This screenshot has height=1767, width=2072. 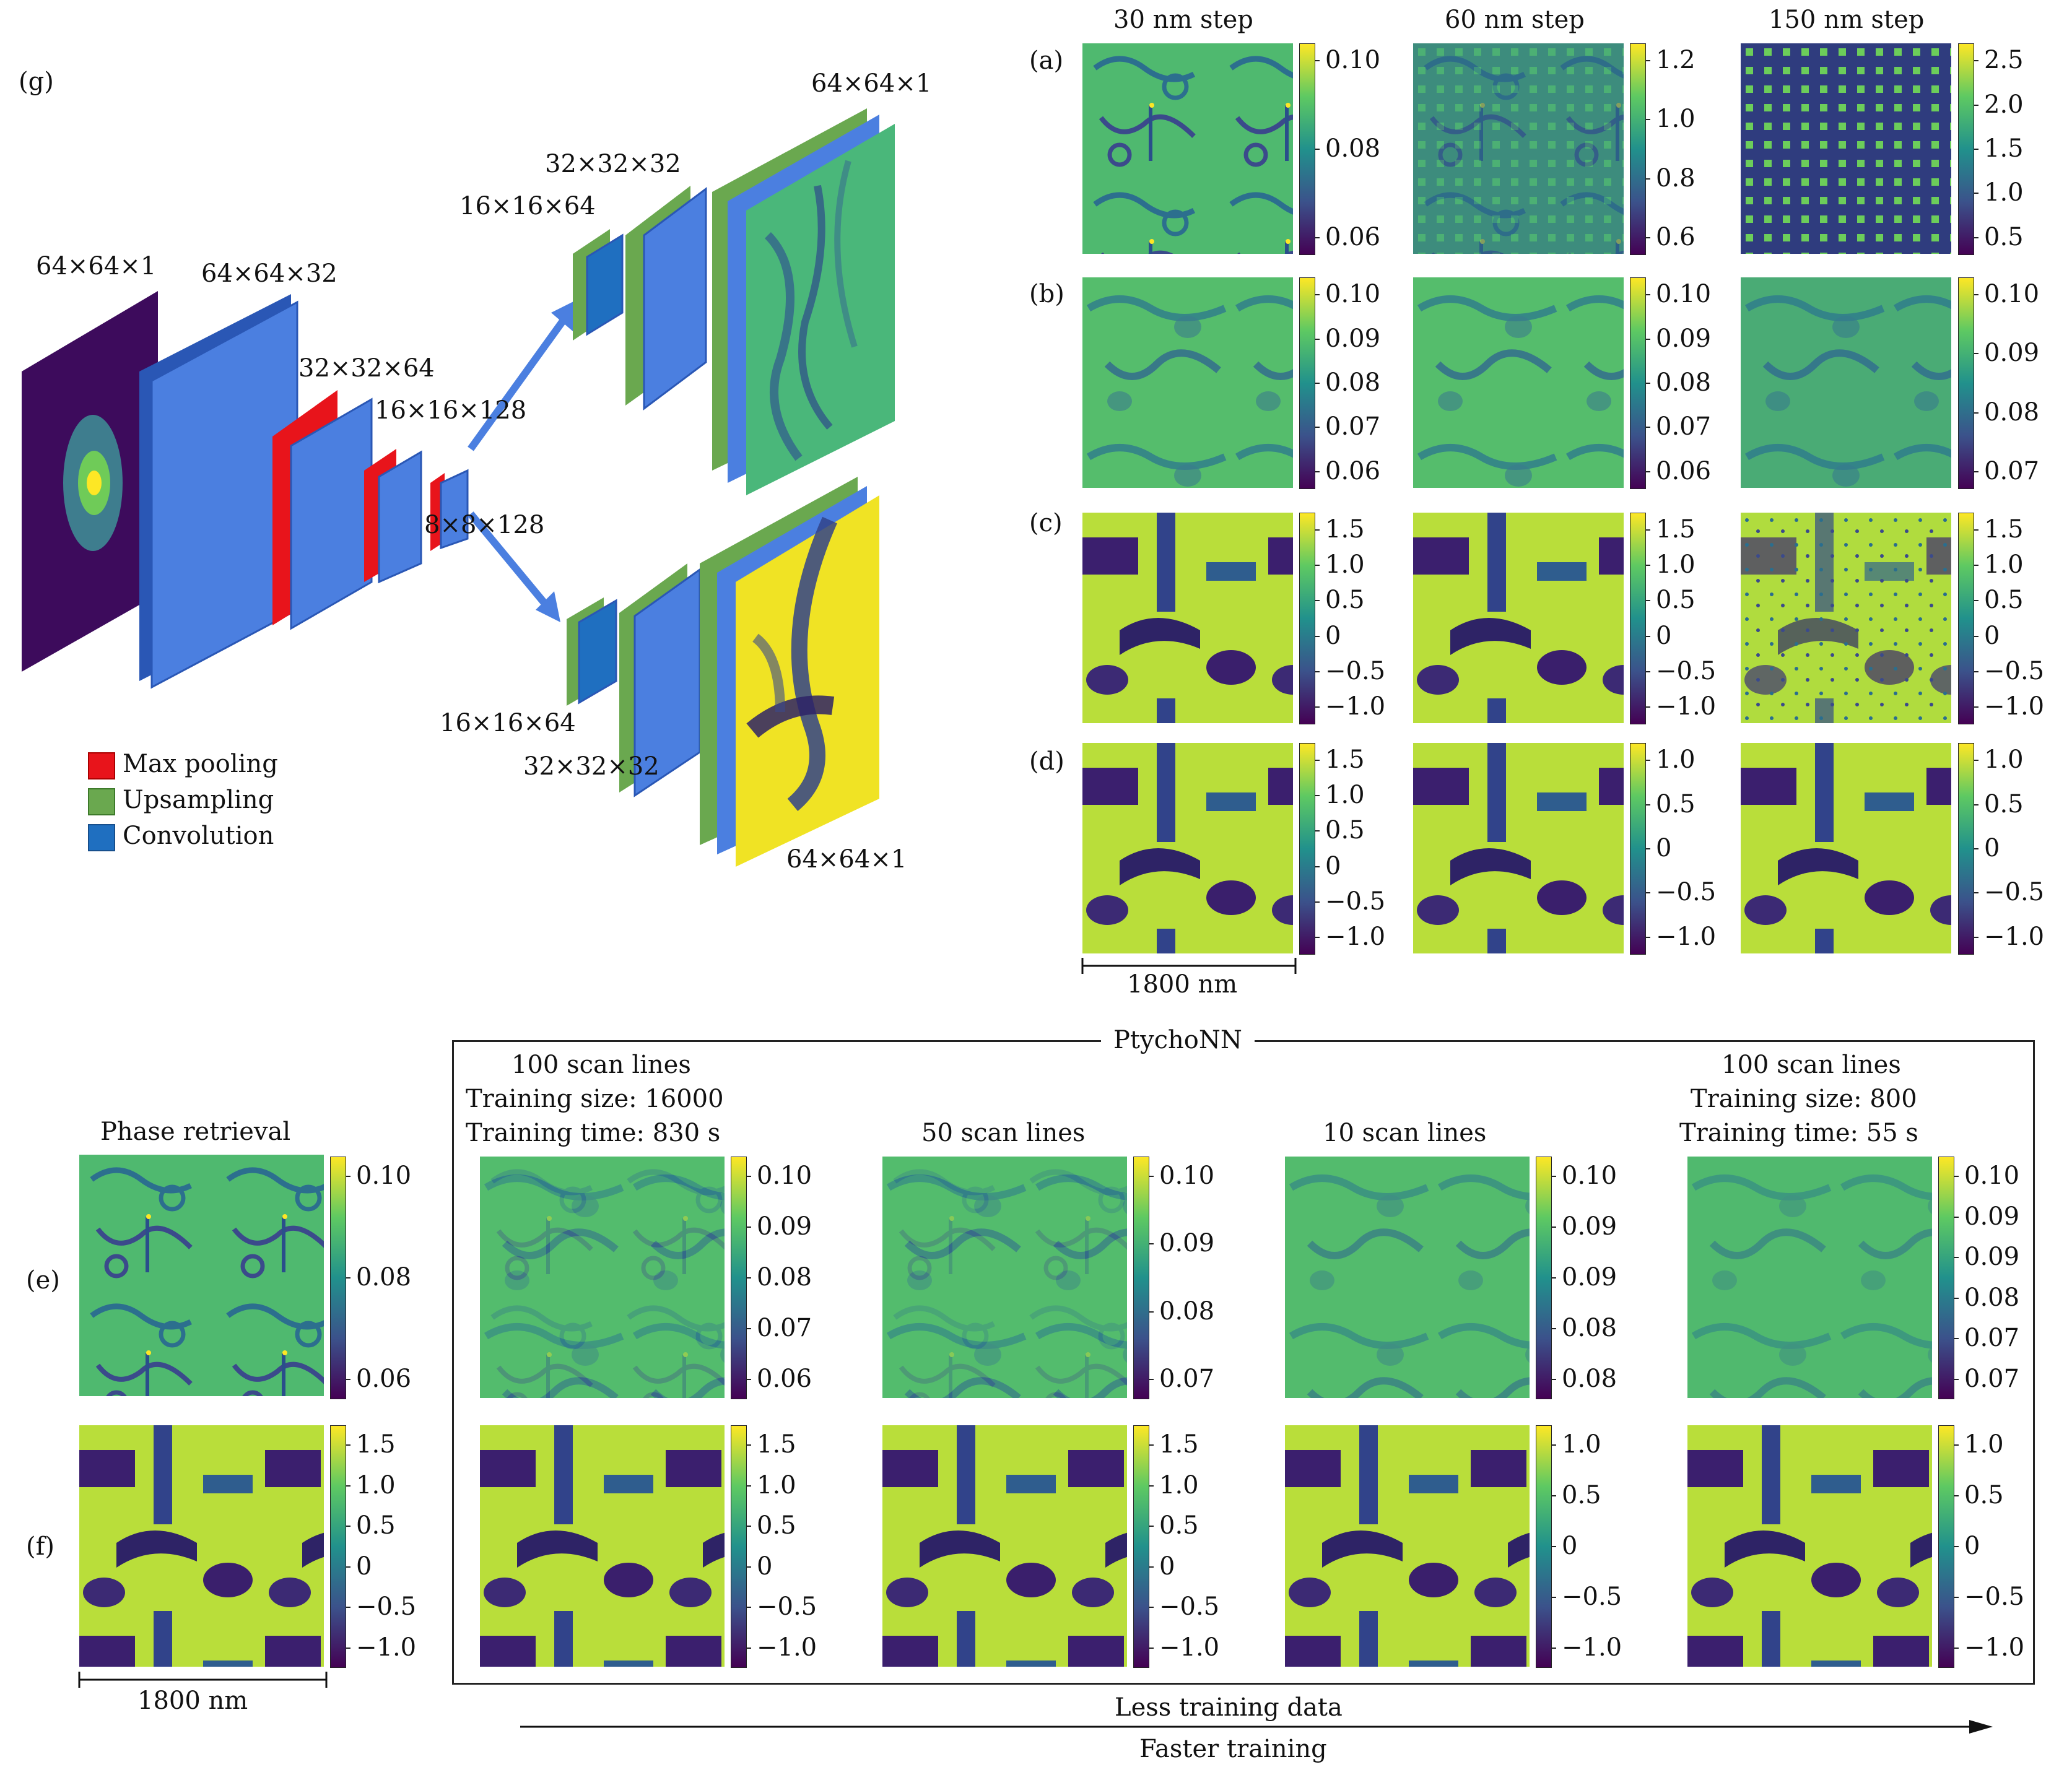 I want to click on layer-label-top-up2: 32×32×32, so click(x=613, y=164).